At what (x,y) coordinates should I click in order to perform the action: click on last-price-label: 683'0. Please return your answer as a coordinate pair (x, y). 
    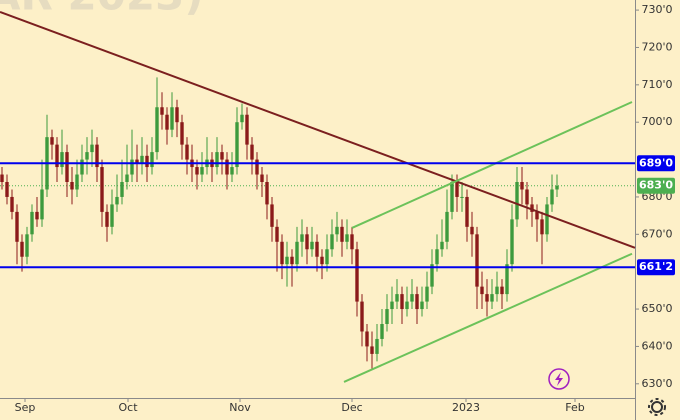
    Looking at the image, I should click on (656, 185).